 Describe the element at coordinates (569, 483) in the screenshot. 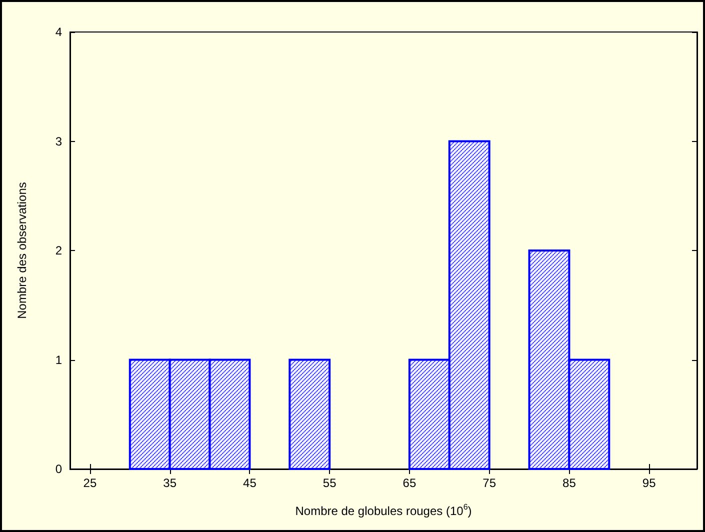

I see `x-tick-label: 85` at that location.